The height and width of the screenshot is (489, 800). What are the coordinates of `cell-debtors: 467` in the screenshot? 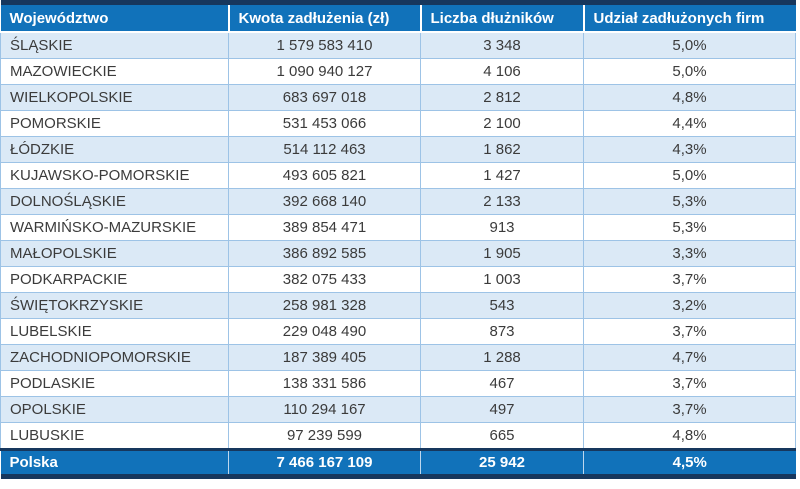 It's located at (502, 383).